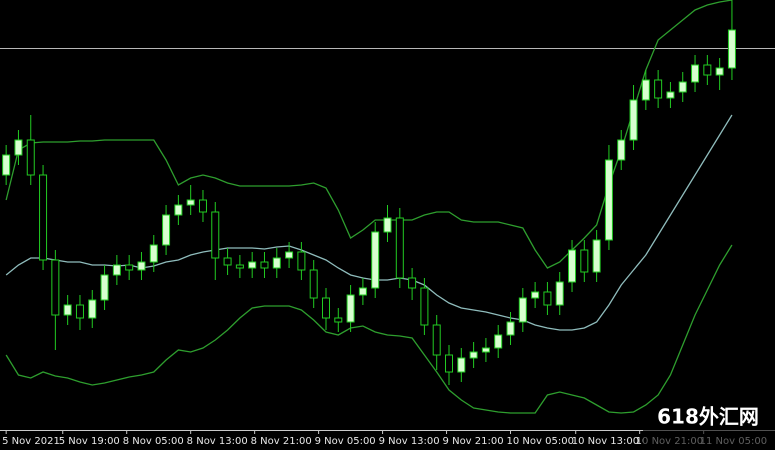 The height and width of the screenshot is (450, 775). What do you see at coordinates (605, 441) in the screenshot?
I see `x-tick-label: 10 Nov 13:00` at bounding box center [605, 441].